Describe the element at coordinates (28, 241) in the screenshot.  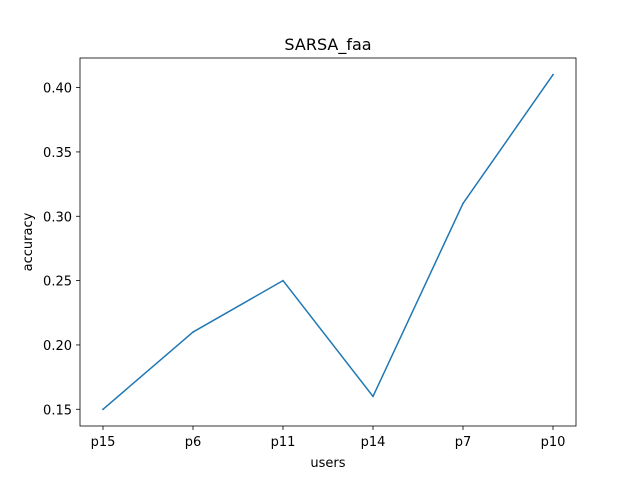
I see `y-axis-label: accuracy` at that location.